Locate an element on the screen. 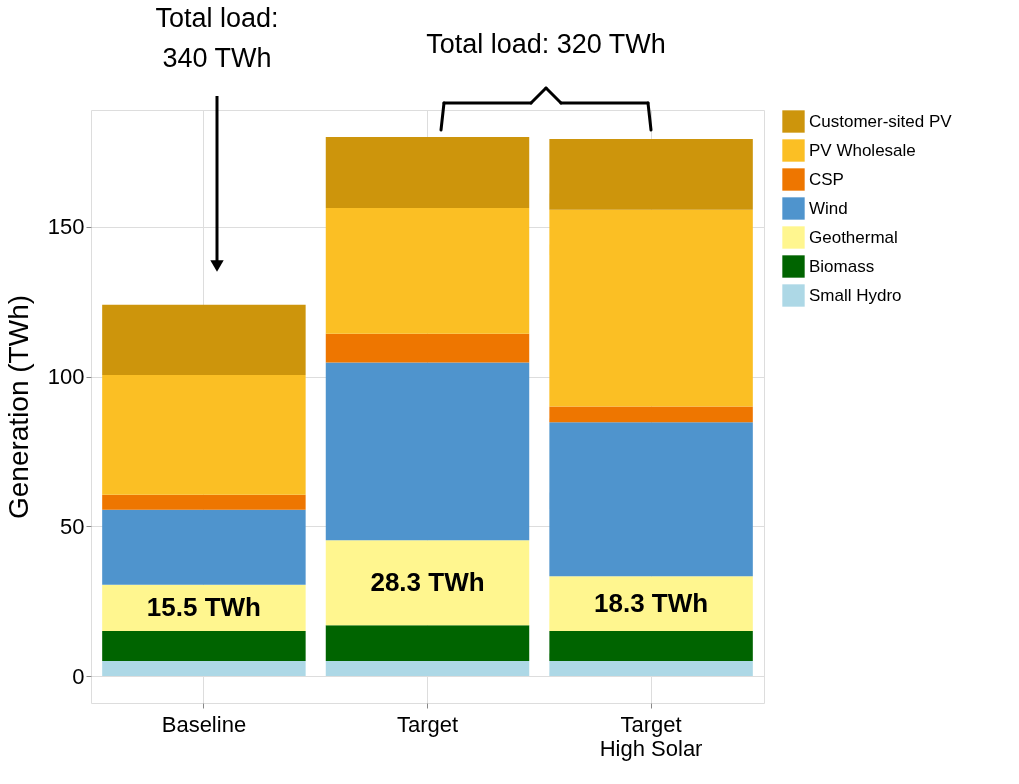  y-tick-label: 50 is located at coordinates (72, 526).